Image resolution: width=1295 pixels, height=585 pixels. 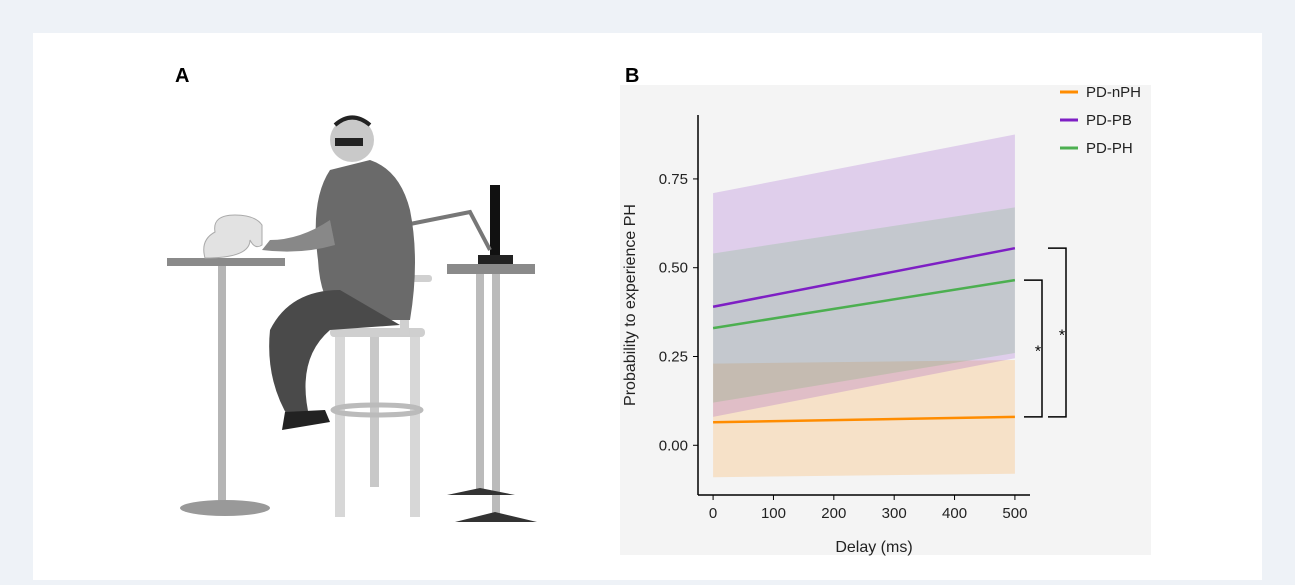 What do you see at coordinates (673, 356) in the screenshot?
I see `y-tick-label: 0.25` at bounding box center [673, 356].